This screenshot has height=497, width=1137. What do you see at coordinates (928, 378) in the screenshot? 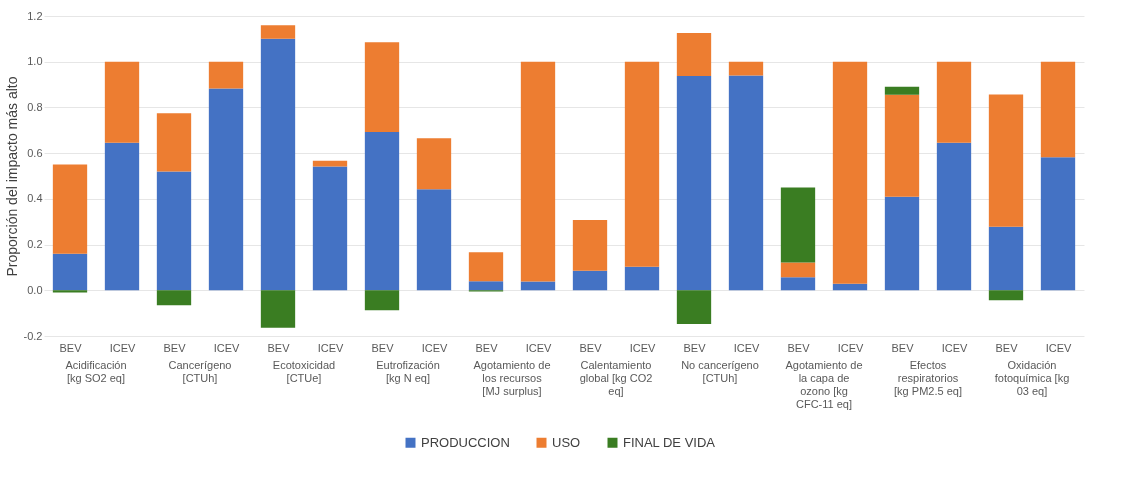
I see `text: Efectos respiratorios [kg PM2.5 eq]` at bounding box center [928, 378].